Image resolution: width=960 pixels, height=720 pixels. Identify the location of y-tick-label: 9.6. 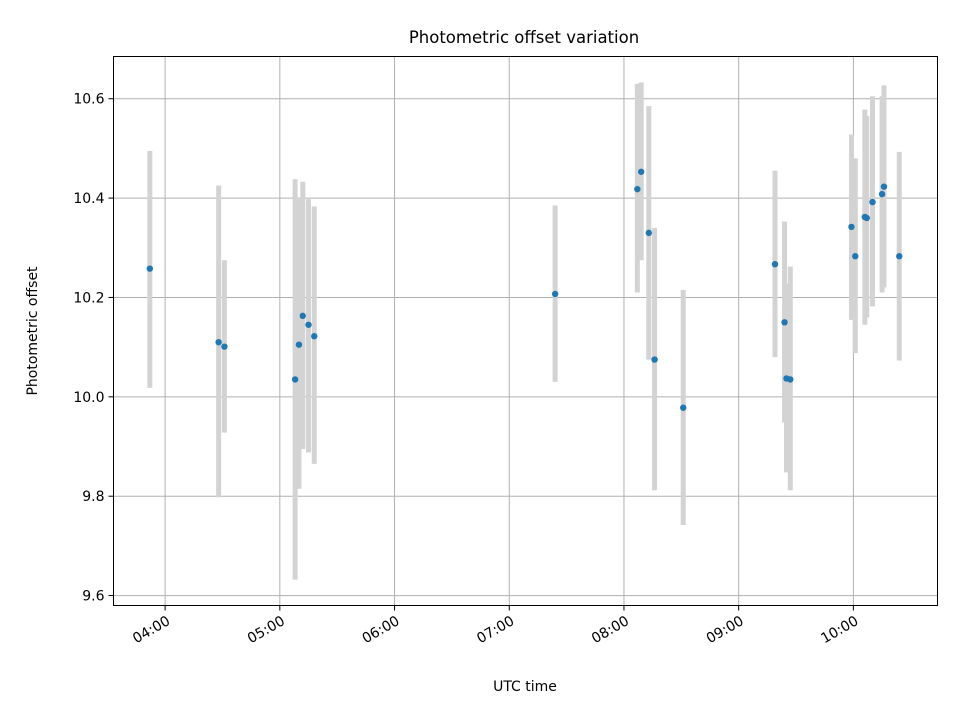
(93, 597).